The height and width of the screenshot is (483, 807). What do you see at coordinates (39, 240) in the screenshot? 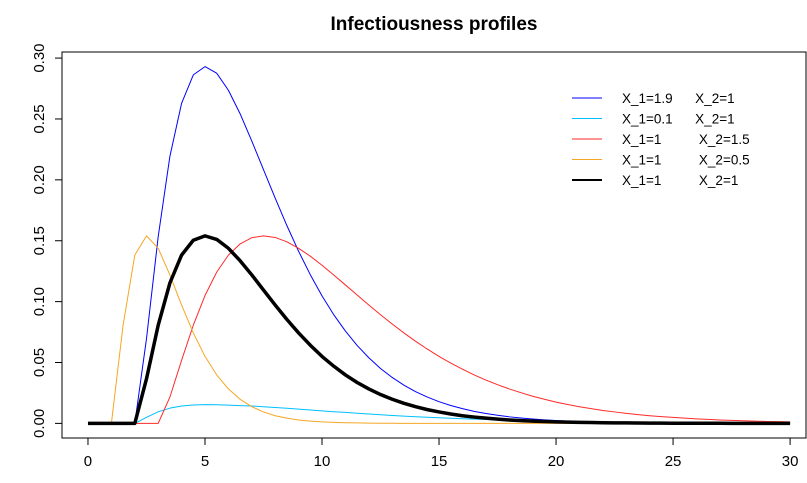
I see `y-tick-label: 0.15` at bounding box center [39, 240].